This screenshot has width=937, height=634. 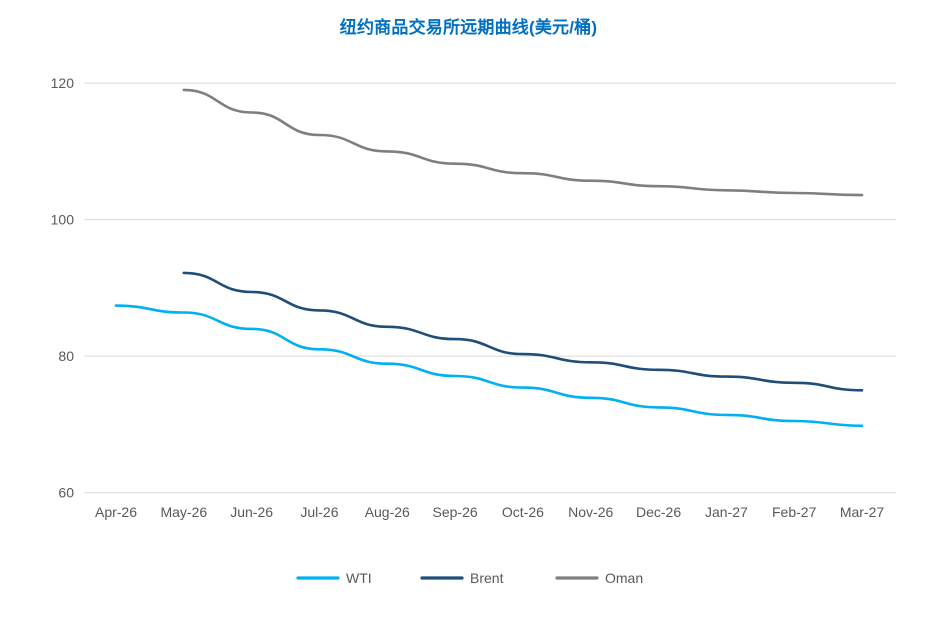 What do you see at coordinates (590, 512) in the screenshot?
I see `x-axis-label: Nov-26` at bounding box center [590, 512].